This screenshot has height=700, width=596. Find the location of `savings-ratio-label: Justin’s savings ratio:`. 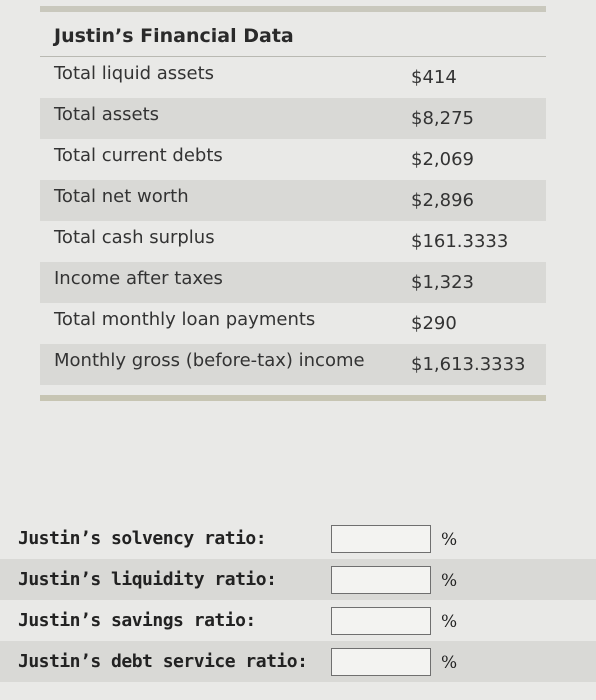

savings-ratio-label: Justin’s savings ratio: is located at coordinates (137, 620).